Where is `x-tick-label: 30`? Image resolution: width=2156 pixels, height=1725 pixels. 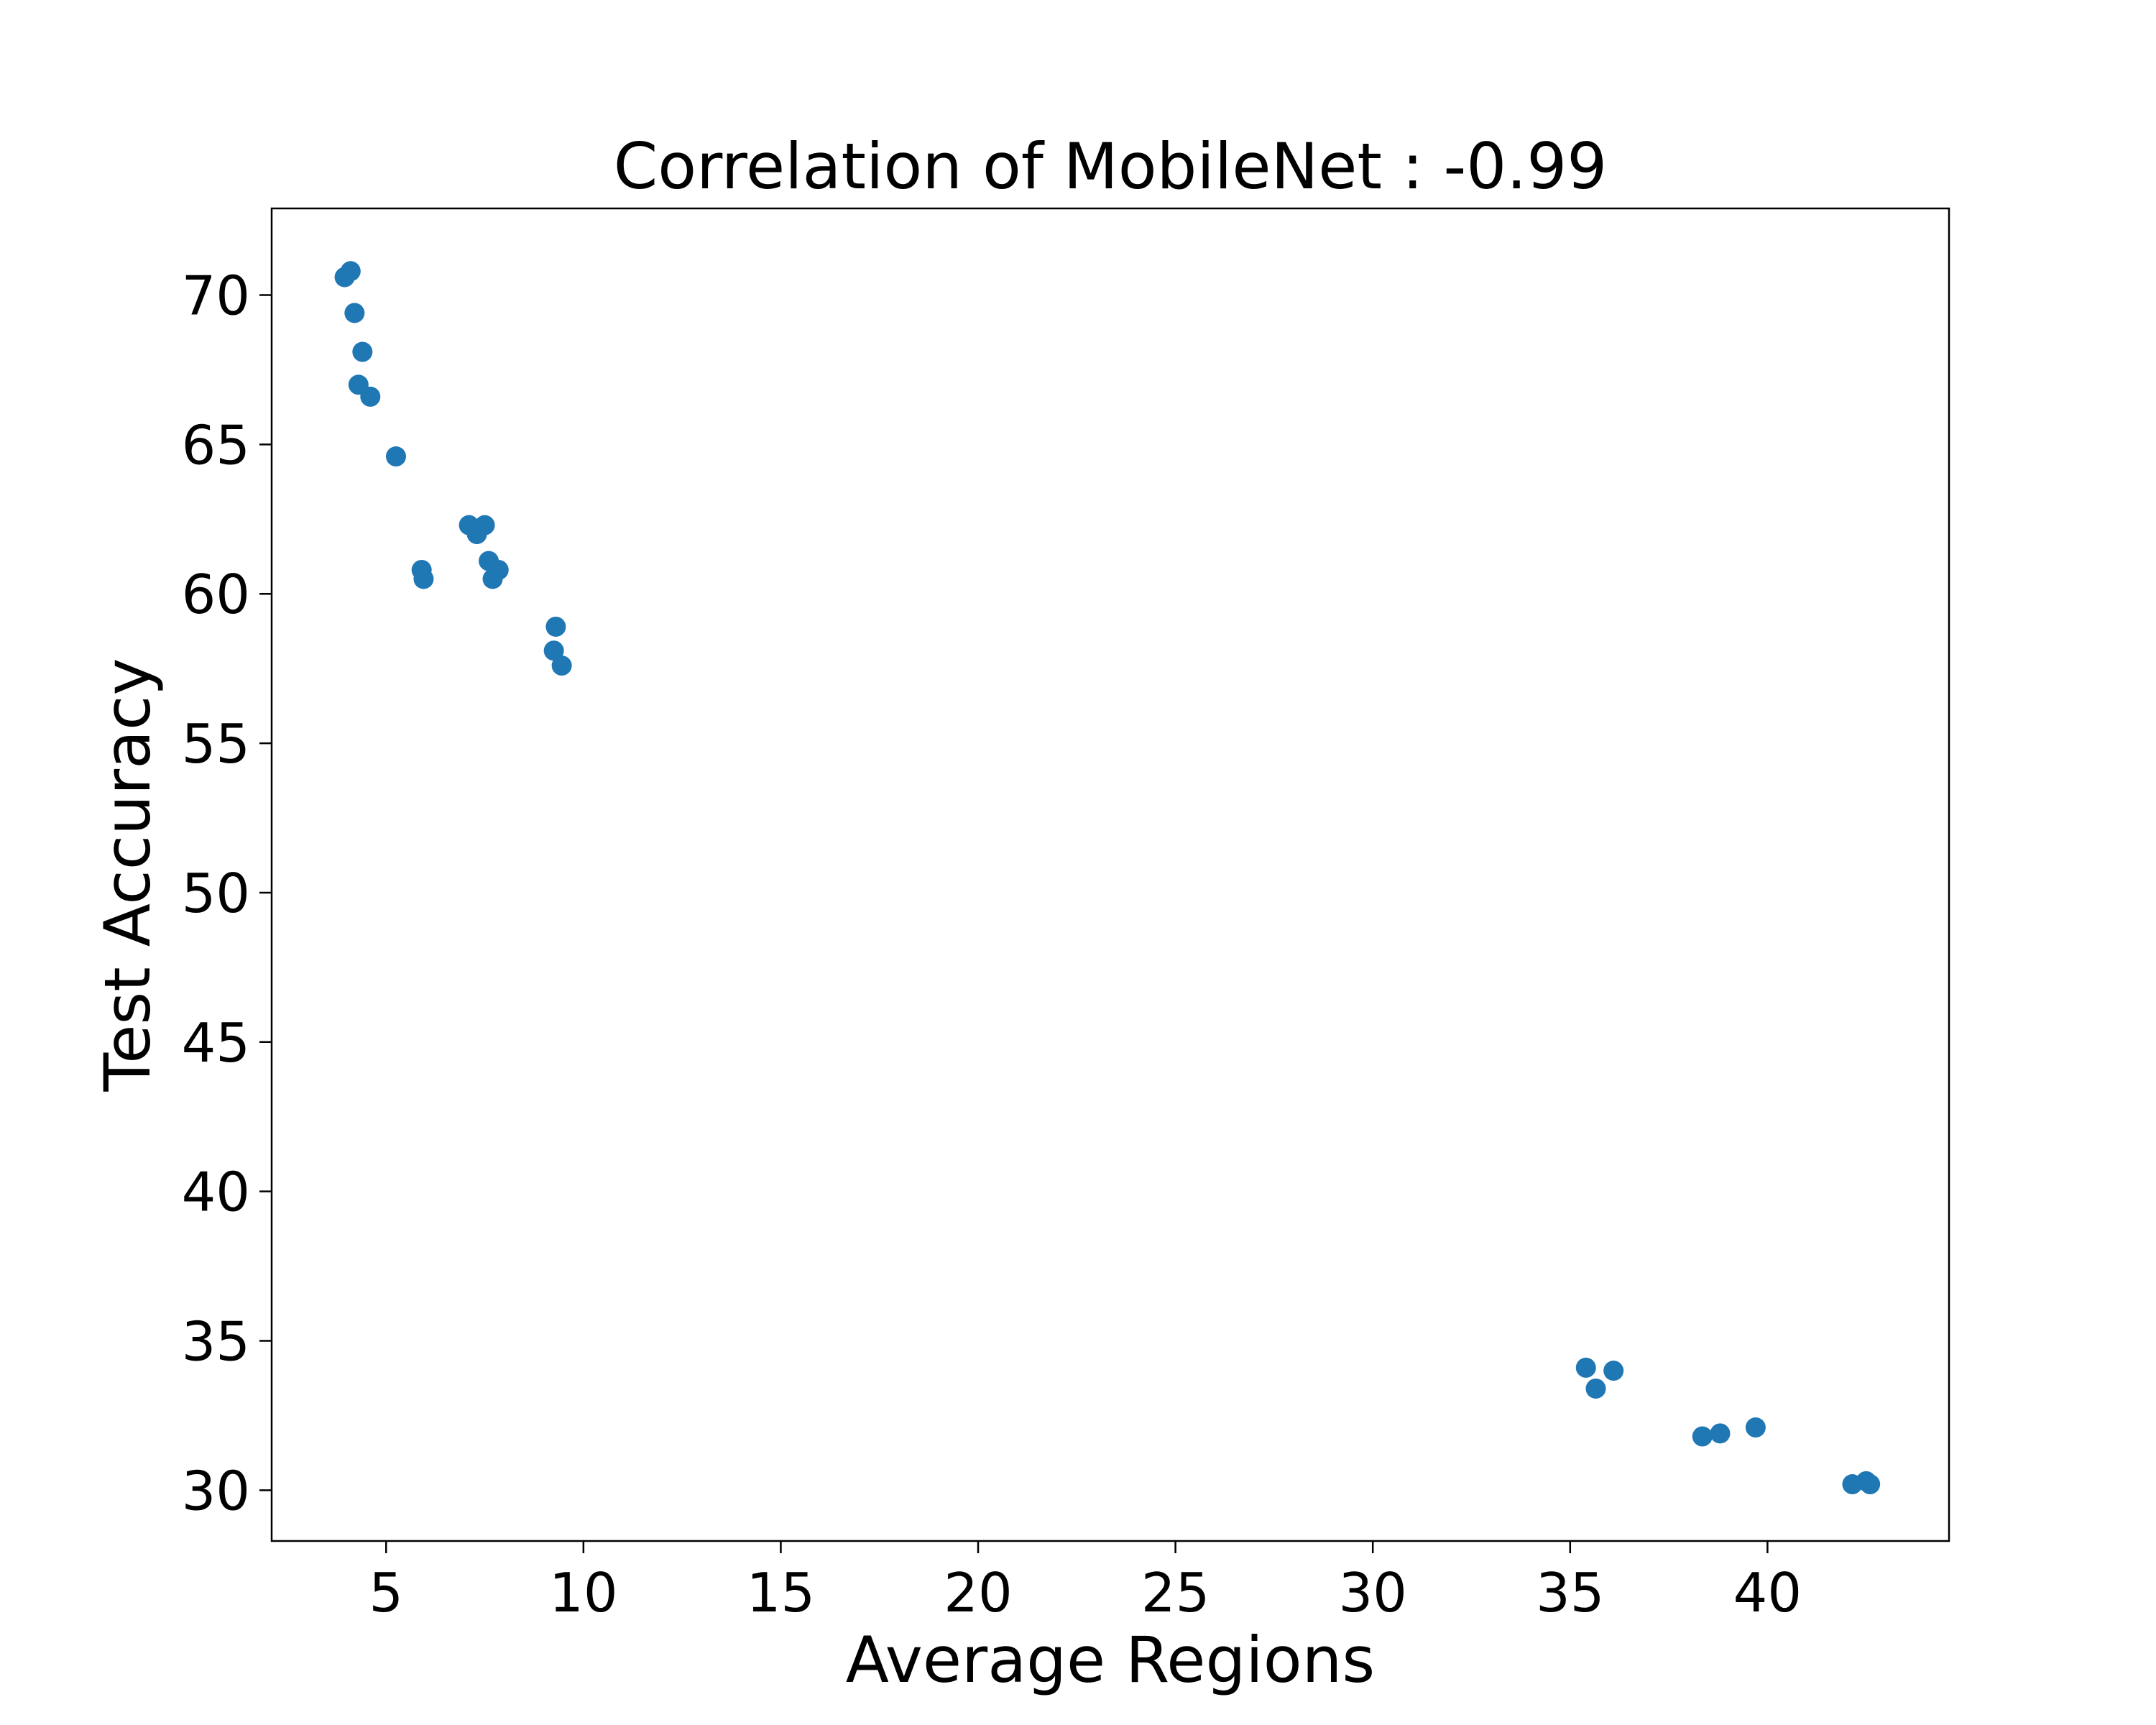
x-tick-label: 30 is located at coordinates (1372, 1592).